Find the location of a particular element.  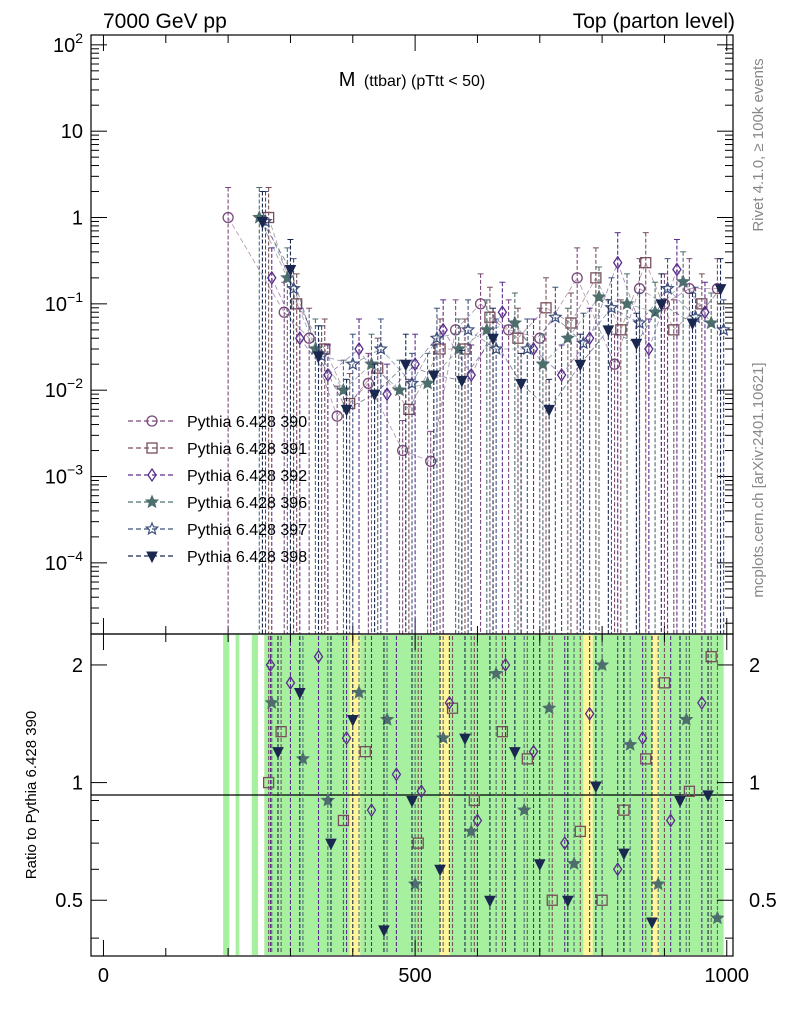

x-tick-label: 500 is located at coordinates (414, 976).